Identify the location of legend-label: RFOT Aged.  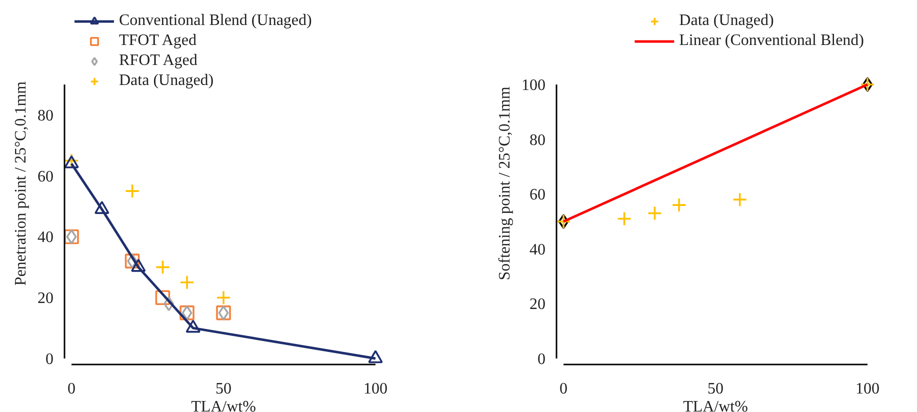
(158, 61).